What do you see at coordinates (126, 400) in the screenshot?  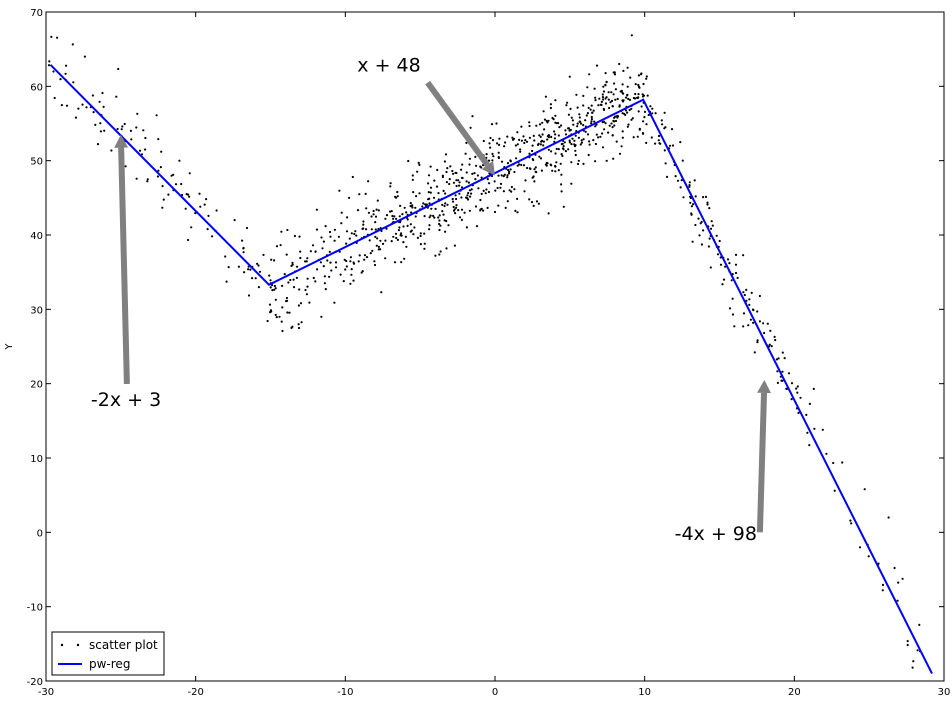 I see `annotation-text: -2x + 3` at bounding box center [126, 400].